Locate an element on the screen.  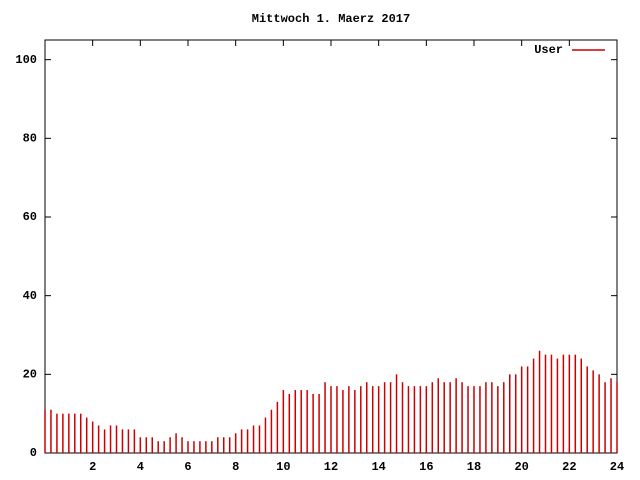
y-tick-label: 80 is located at coordinates (30, 139).